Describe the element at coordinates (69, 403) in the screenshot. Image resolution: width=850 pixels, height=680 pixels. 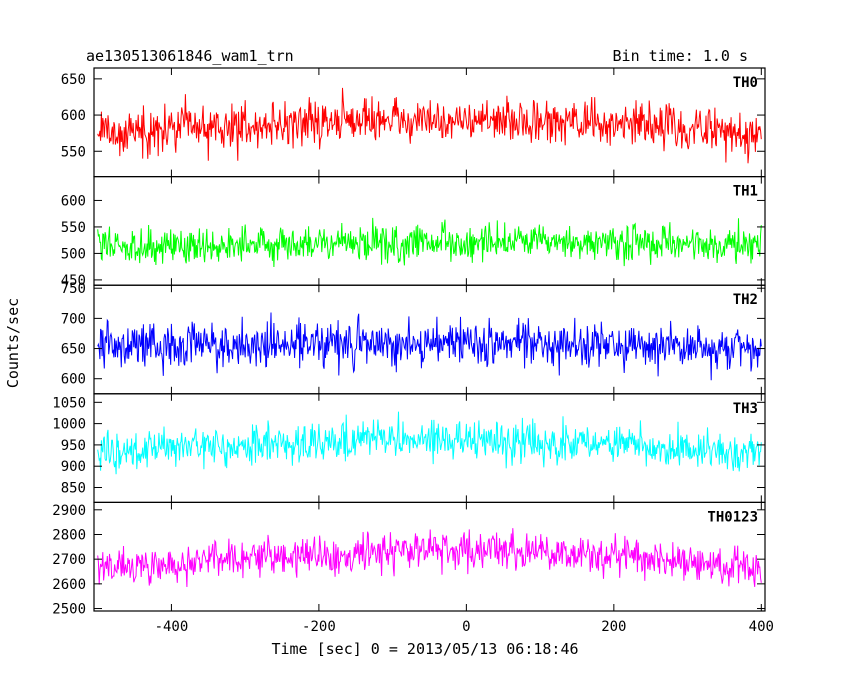
I see `y-tick-label: 1050` at that location.